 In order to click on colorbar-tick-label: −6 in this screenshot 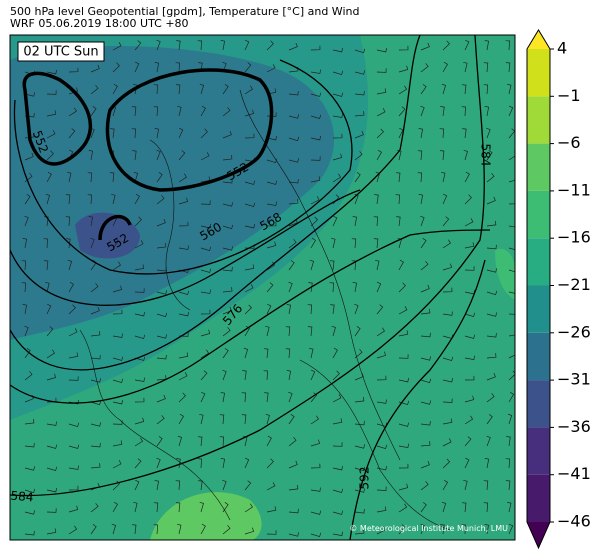, I will do `click(569, 142)`.